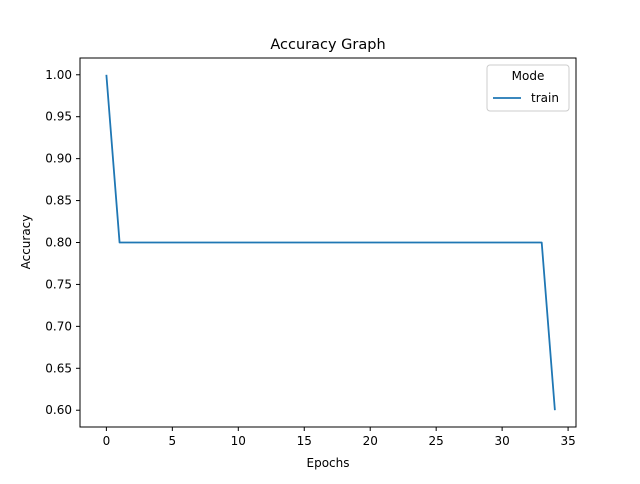 This screenshot has height=484, width=640. I want to click on x-tick-label: 25, so click(436, 441).